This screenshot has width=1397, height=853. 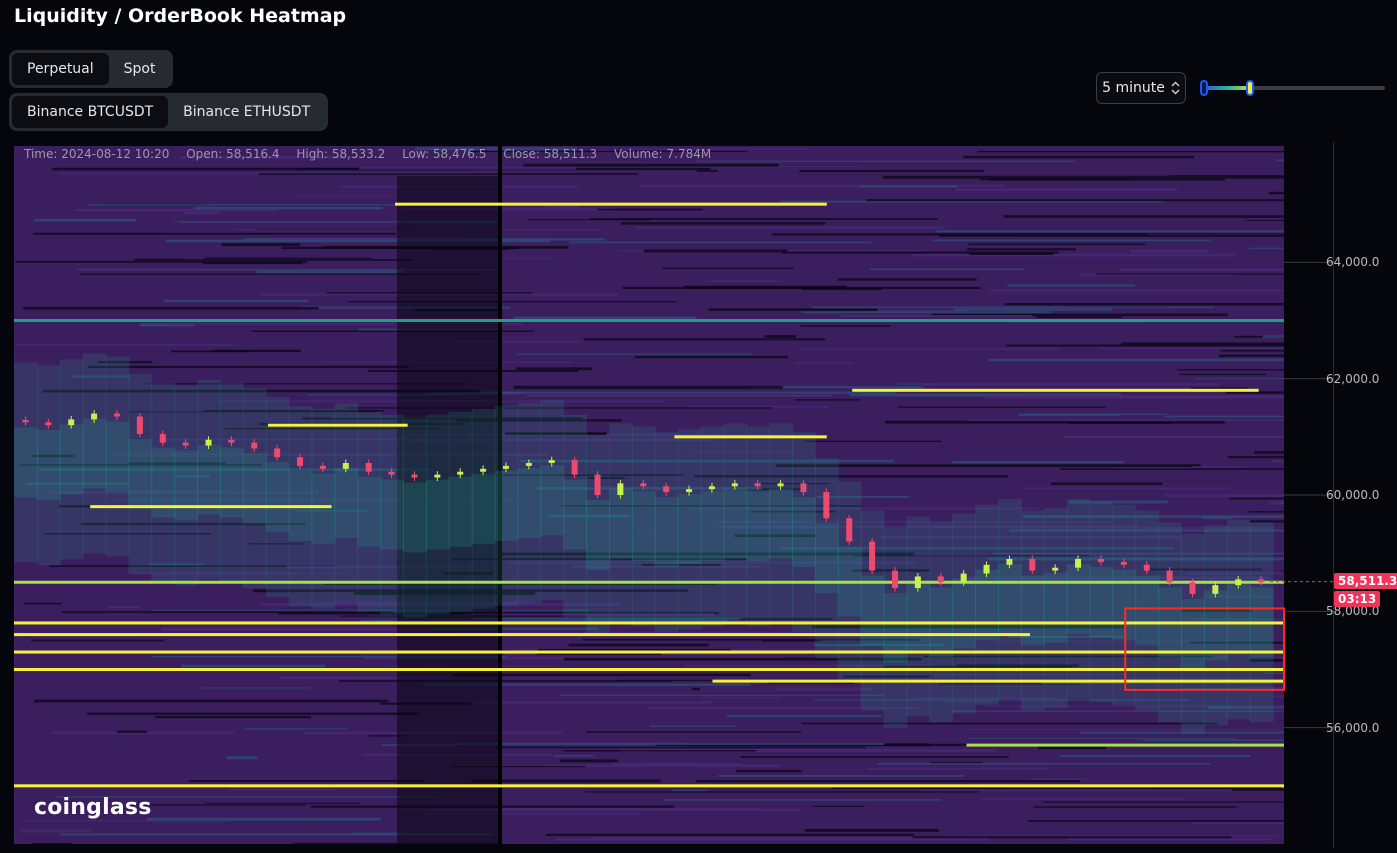 What do you see at coordinates (60, 69) in the screenshot?
I see `tab-perpetual: Perpetual` at bounding box center [60, 69].